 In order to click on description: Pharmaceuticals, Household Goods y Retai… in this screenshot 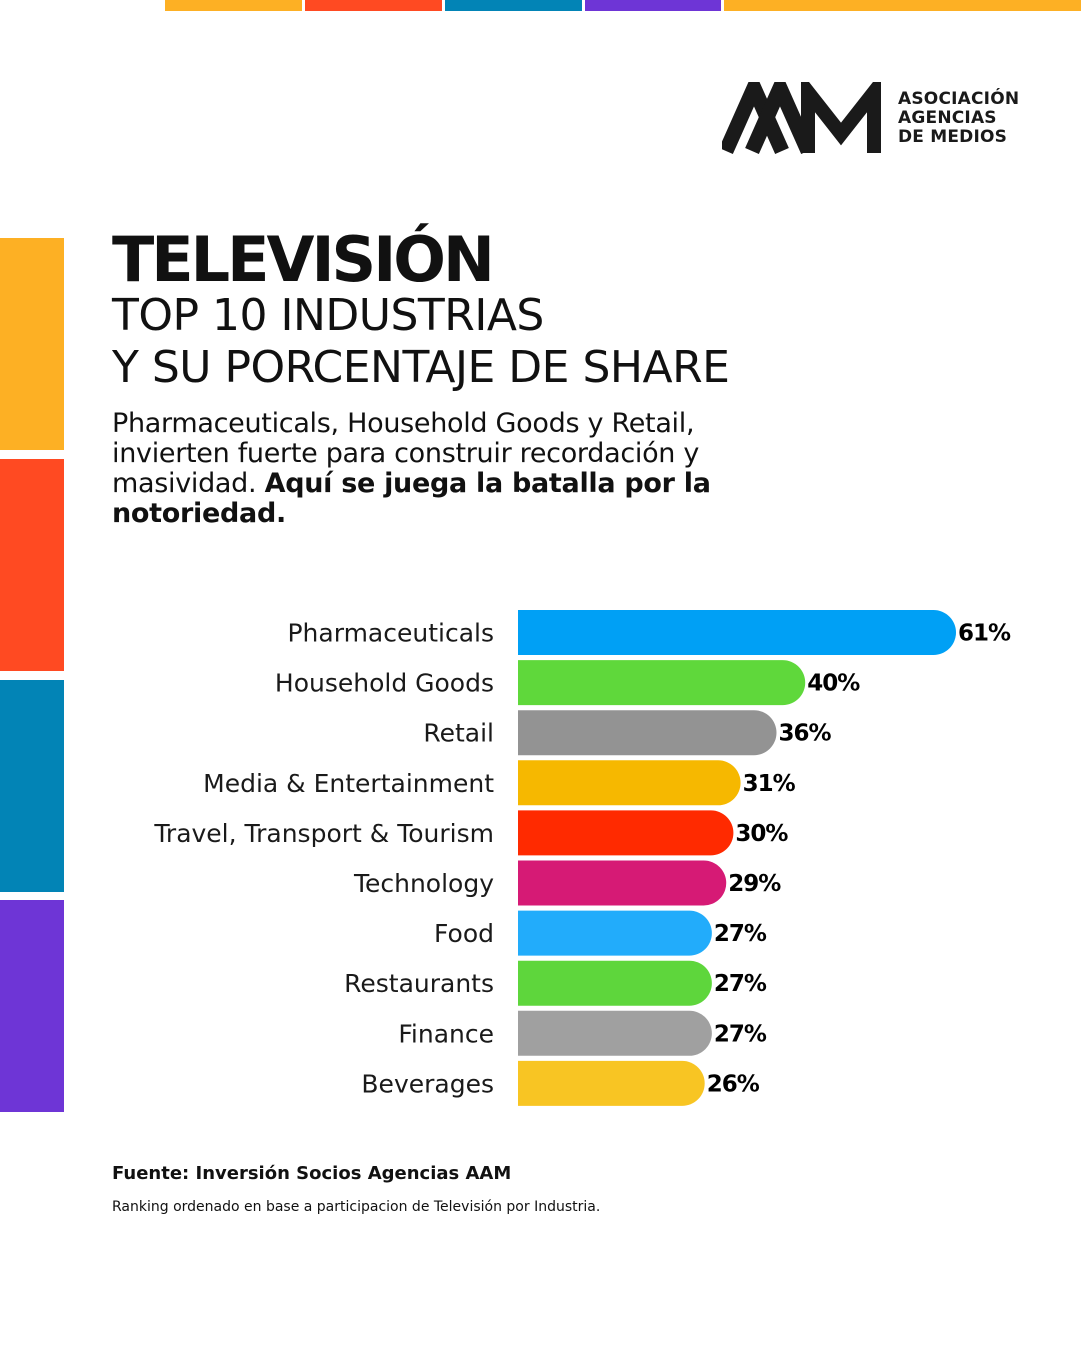, I will do `click(462, 469)`.